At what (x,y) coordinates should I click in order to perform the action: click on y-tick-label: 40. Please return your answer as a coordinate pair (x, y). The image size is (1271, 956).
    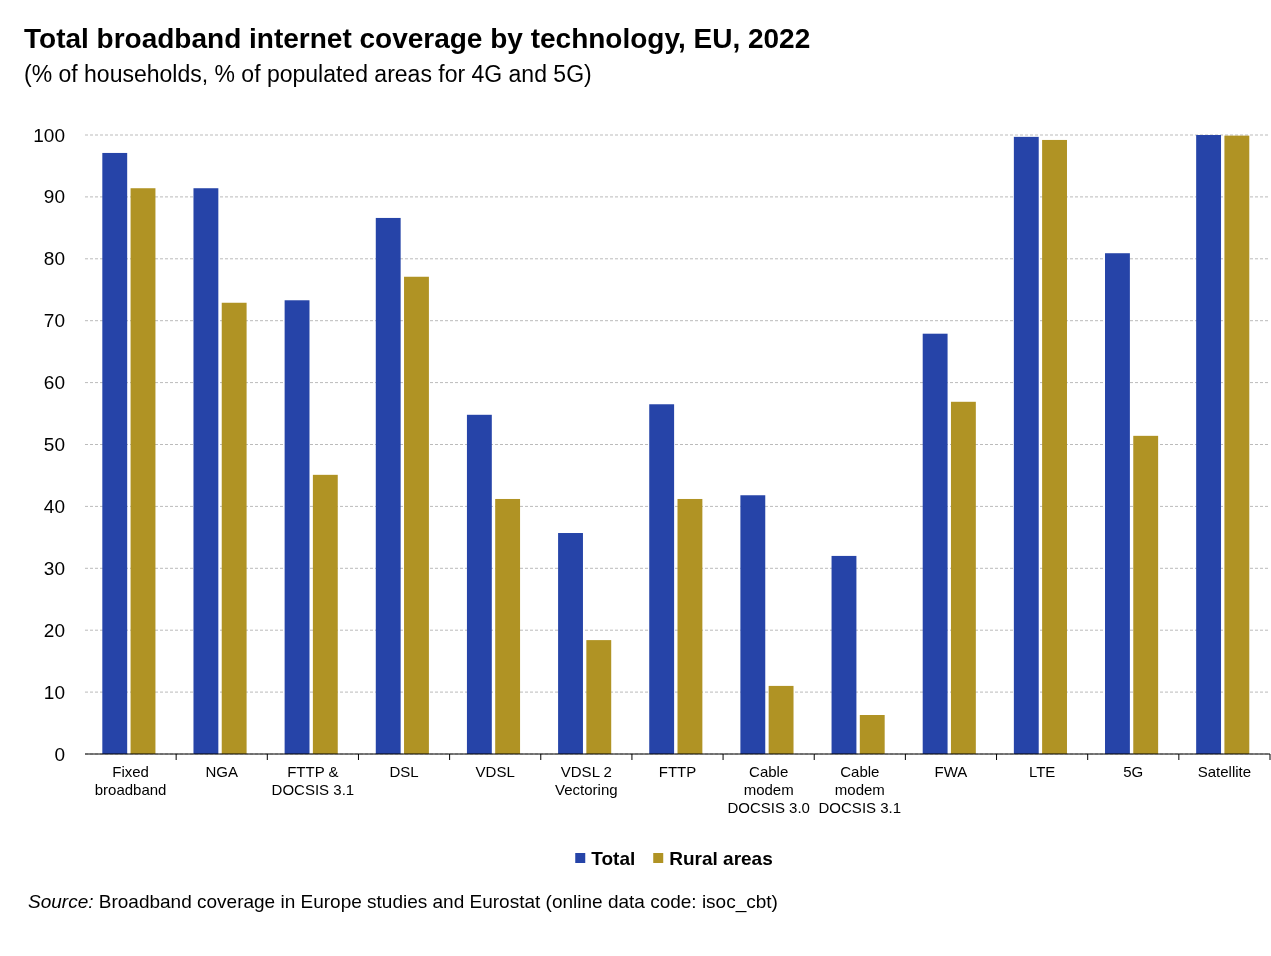
    Looking at the image, I should click on (54, 506).